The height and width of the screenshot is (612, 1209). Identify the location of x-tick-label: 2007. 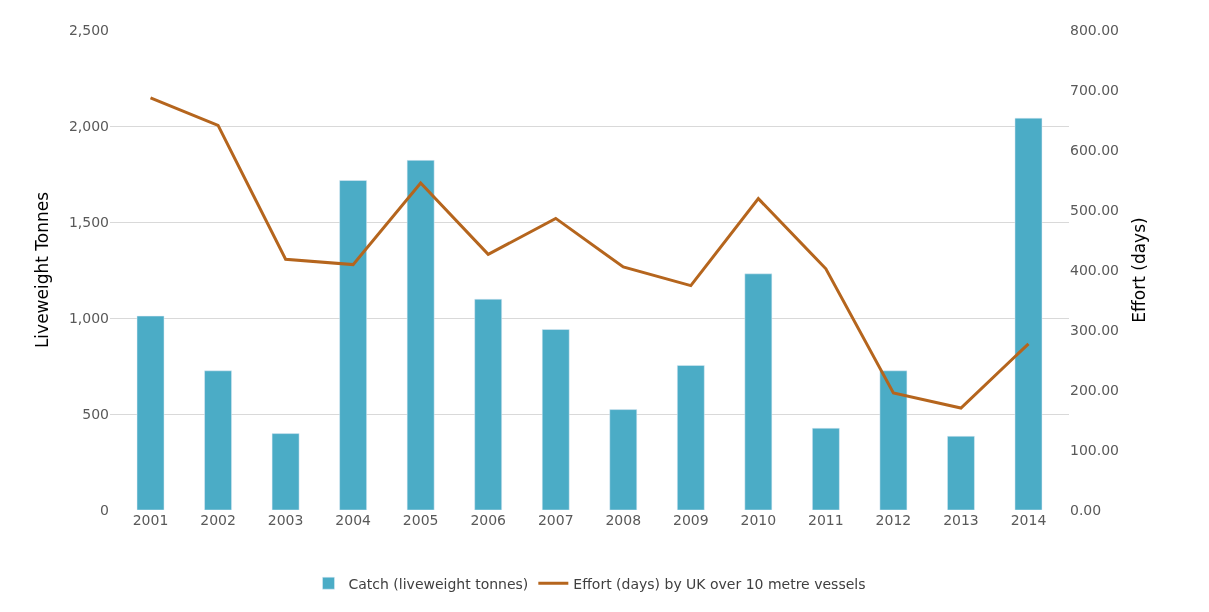
(555, 520).